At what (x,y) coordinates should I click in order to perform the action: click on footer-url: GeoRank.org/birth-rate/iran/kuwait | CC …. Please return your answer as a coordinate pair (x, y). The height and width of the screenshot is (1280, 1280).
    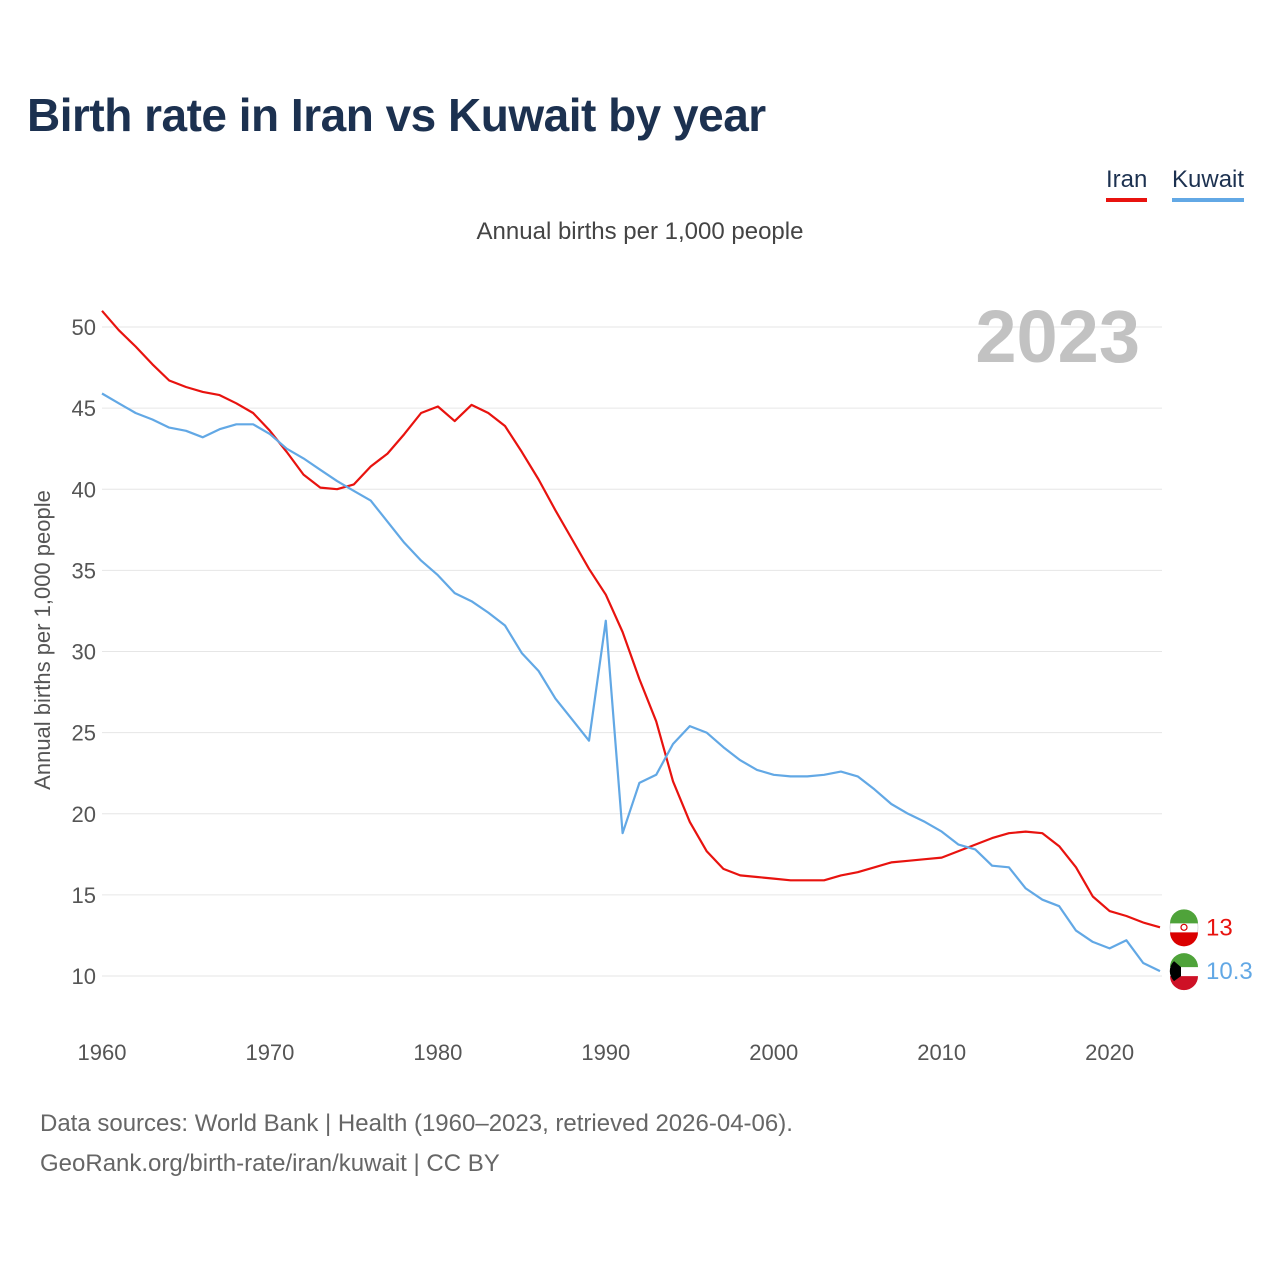
    Looking at the image, I should click on (270, 1163).